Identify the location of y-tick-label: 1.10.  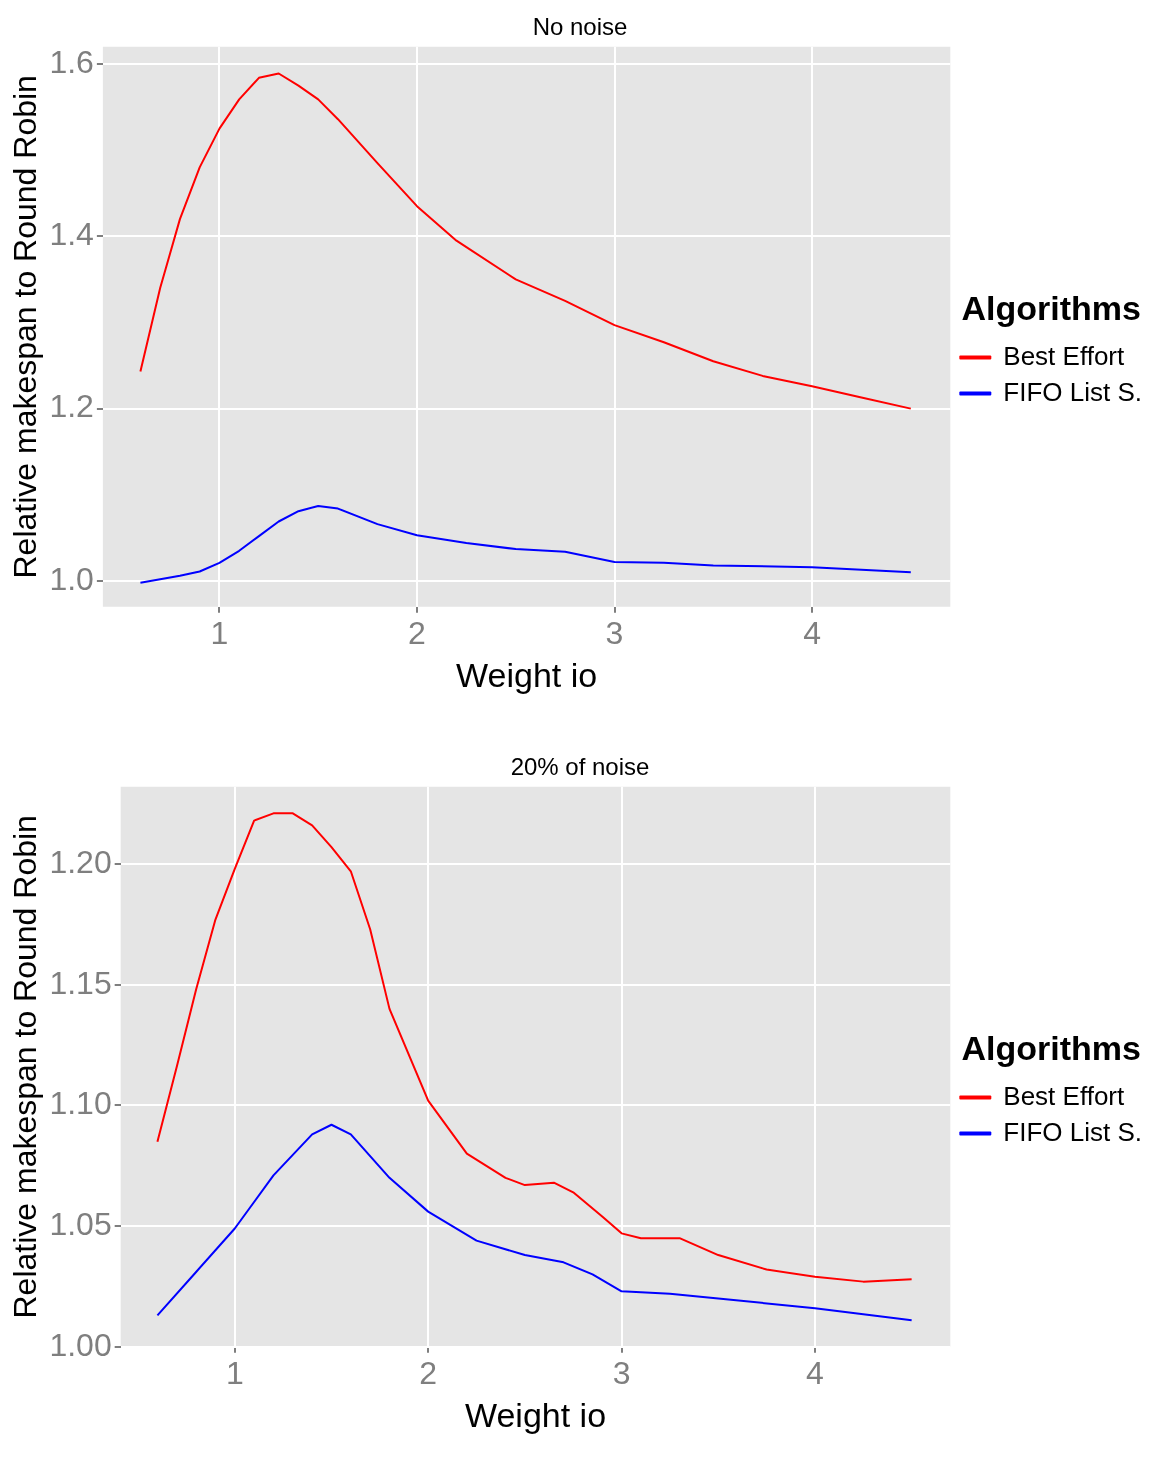
(80, 1103).